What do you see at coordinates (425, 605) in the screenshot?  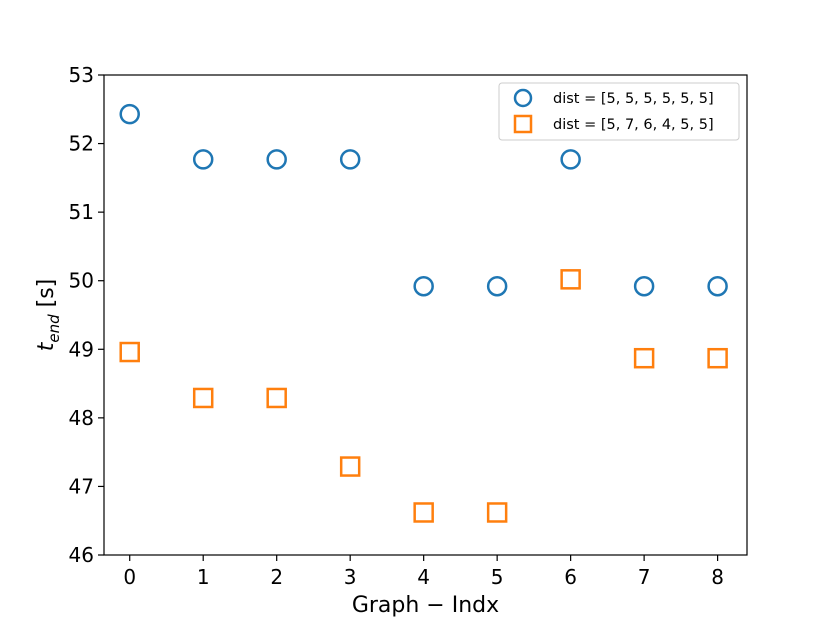 I see `x-axis-label: Graph − Indx` at bounding box center [425, 605].